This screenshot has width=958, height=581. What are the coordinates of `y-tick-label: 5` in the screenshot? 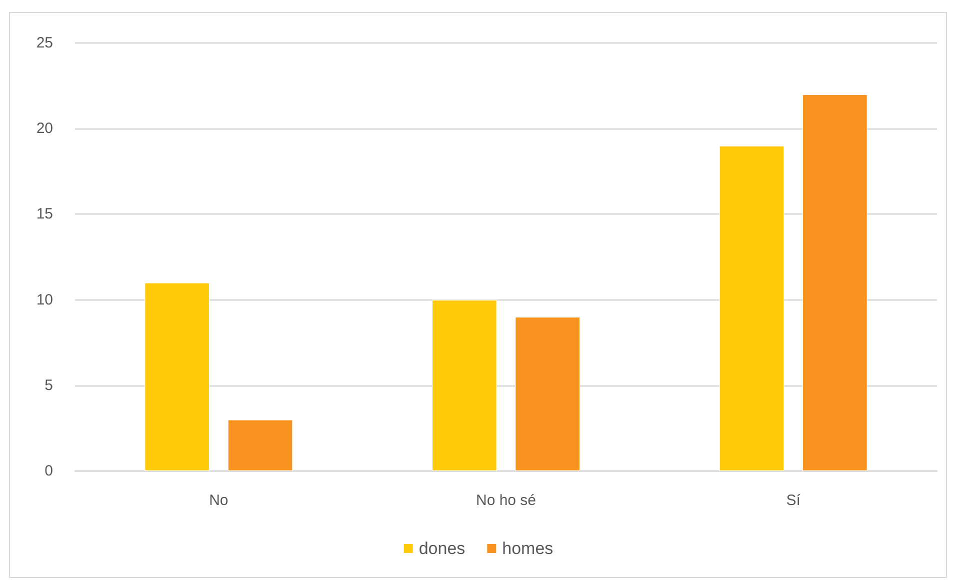 It's located at (48, 385).